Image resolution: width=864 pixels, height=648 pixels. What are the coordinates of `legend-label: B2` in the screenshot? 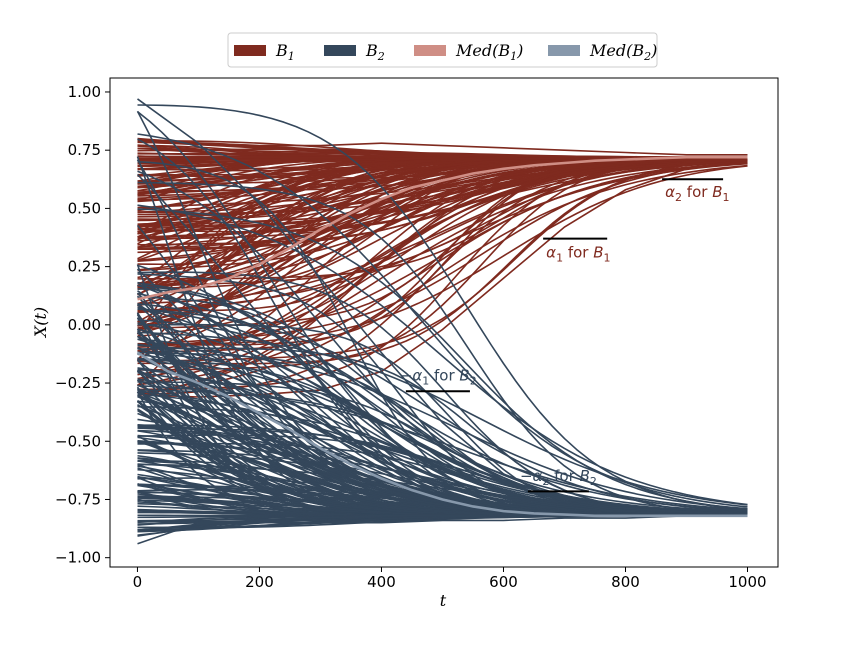 It's located at (375, 52).